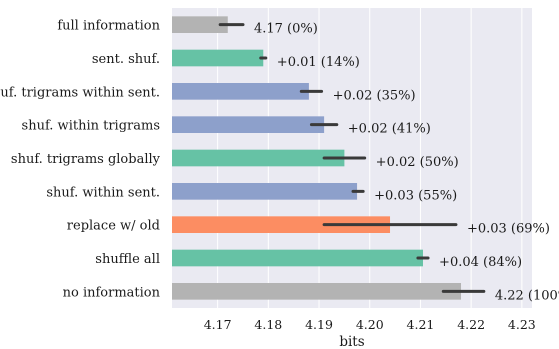  What do you see at coordinates (389, 129) in the screenshot?
I see `bar-value-label: +0.02 (41%)` at bounding box center [389, 129].